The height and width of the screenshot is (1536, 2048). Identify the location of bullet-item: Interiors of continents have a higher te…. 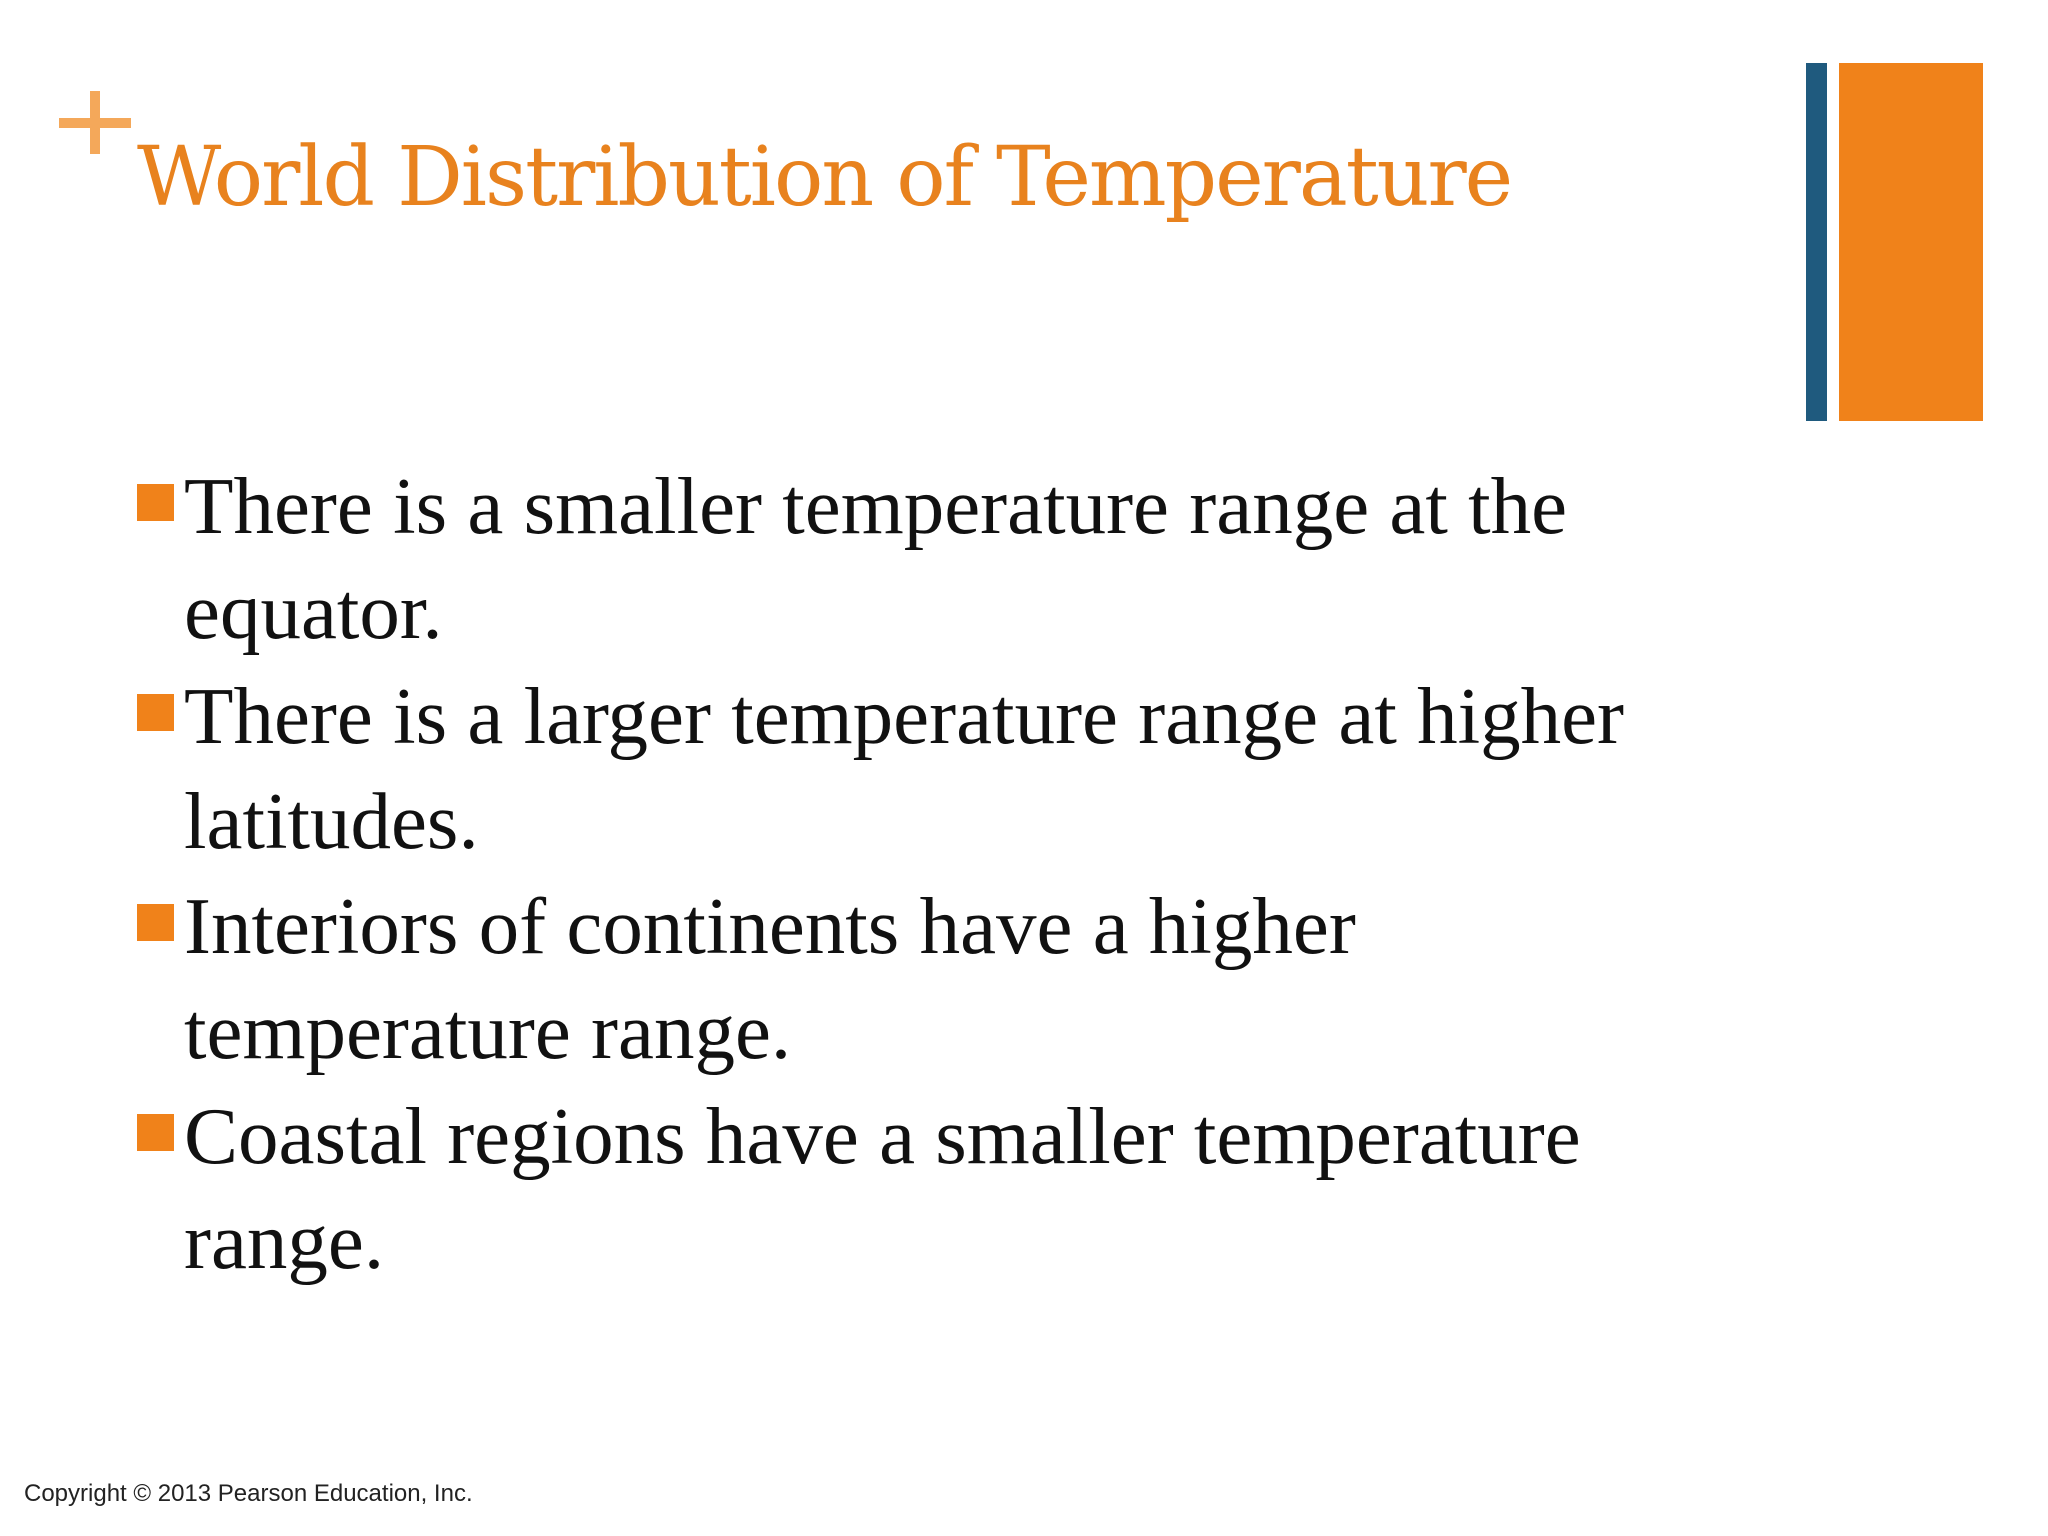
(940, 979).